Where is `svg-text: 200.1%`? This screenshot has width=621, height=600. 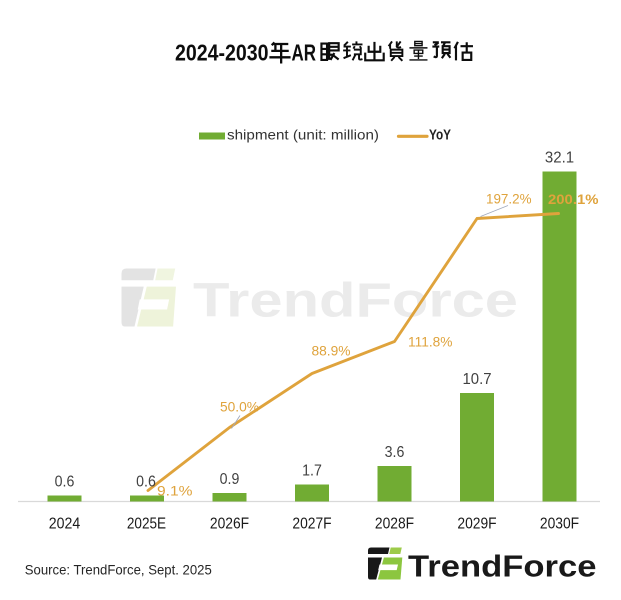 svg-text: 200.1% is located at coordinates (573, 199).